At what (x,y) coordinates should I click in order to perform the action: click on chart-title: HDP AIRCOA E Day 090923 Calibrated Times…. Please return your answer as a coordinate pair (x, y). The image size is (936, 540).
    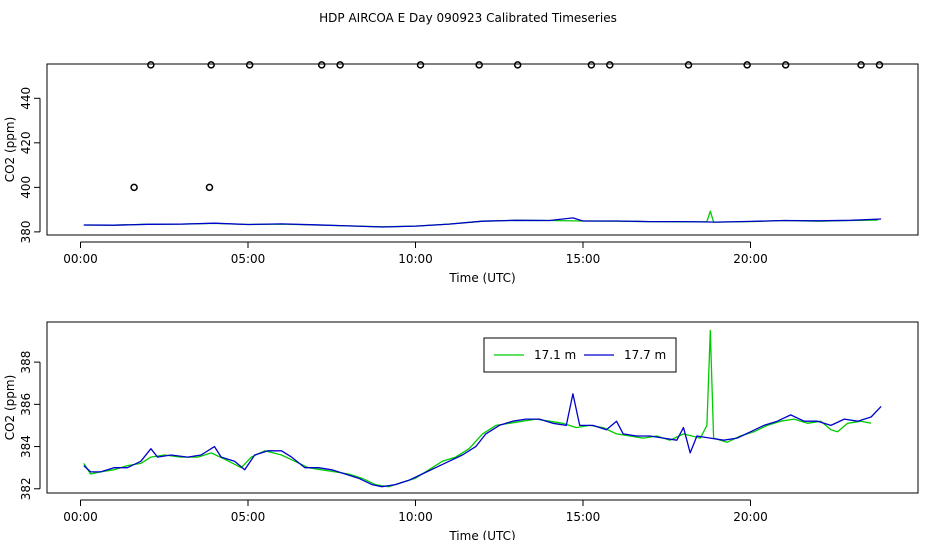
    Looking at the image, I should click on (468, 18).